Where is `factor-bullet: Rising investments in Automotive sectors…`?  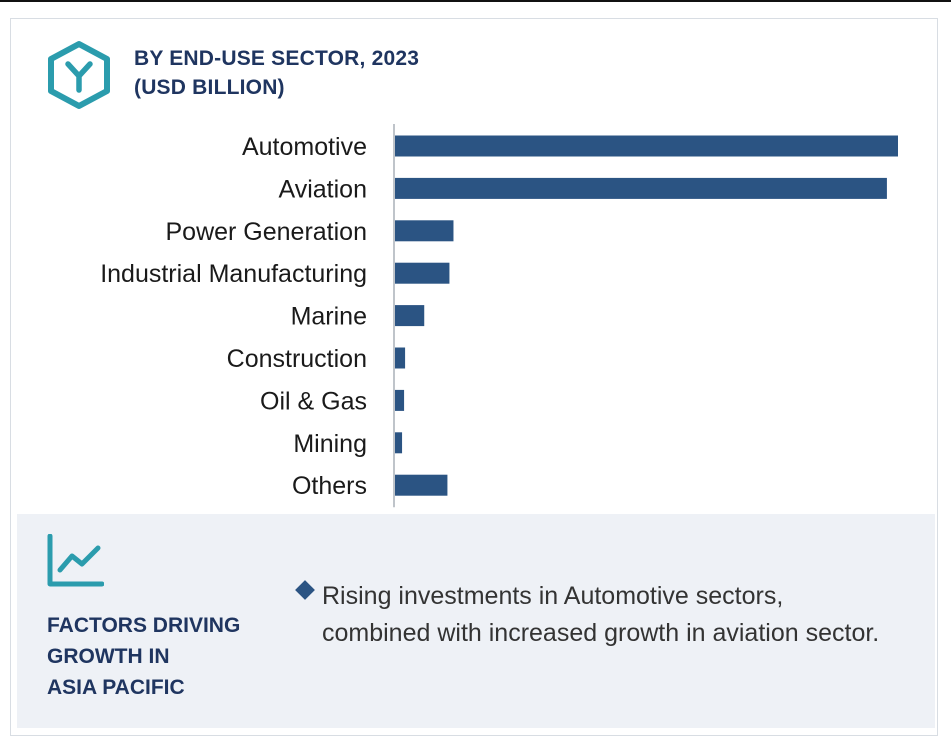 factor-bullet: Rising investments in Automotive sectors… is located at coordinates (595, 615).